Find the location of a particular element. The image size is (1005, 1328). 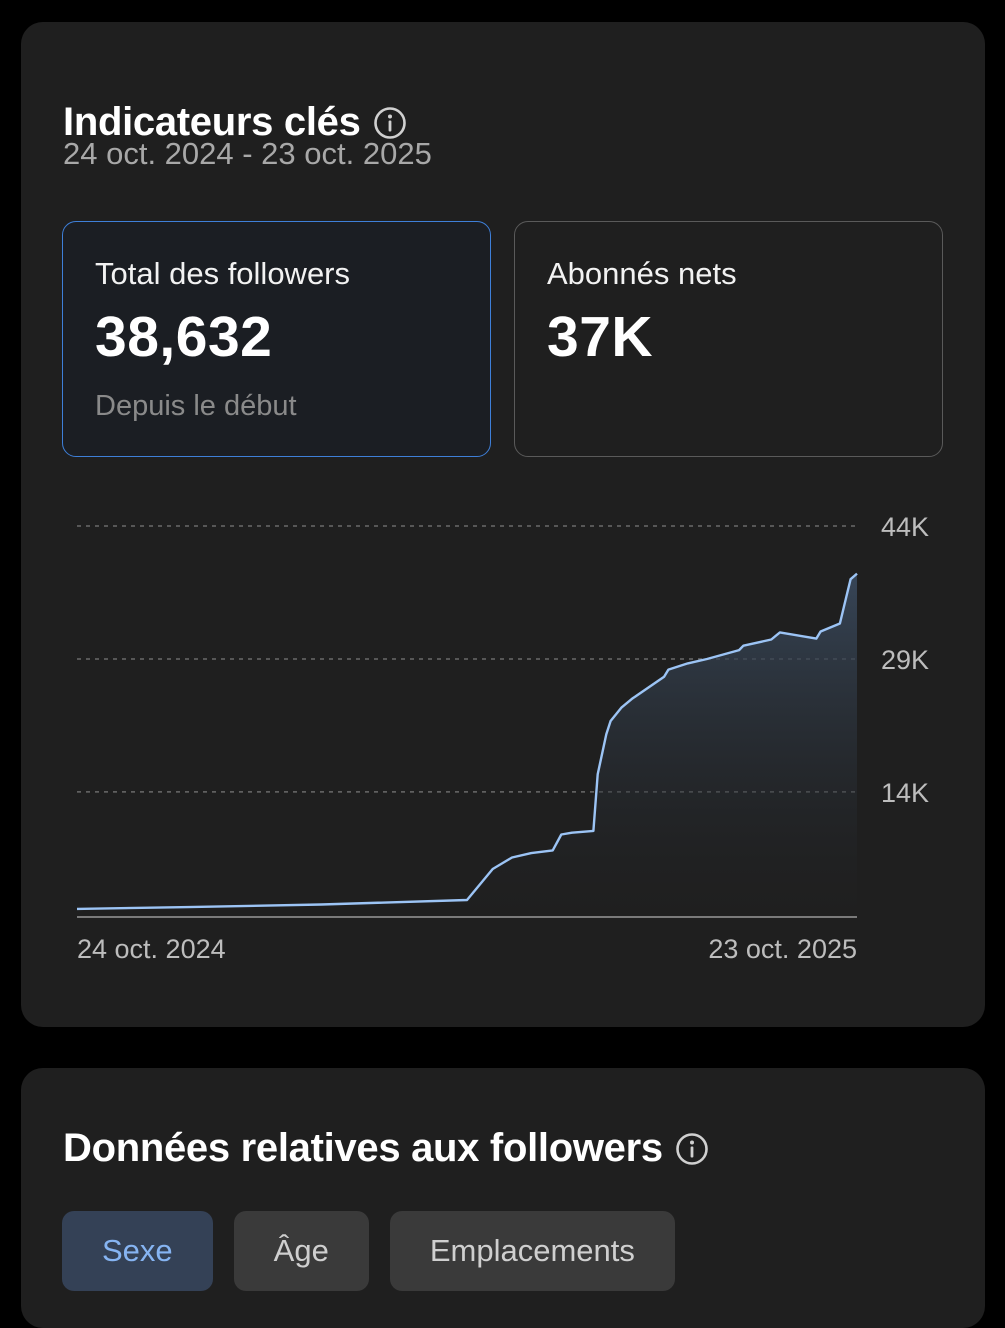

follower-data-tabs: Sexe Âge Emplacements is located at coordinates (368, 1251).